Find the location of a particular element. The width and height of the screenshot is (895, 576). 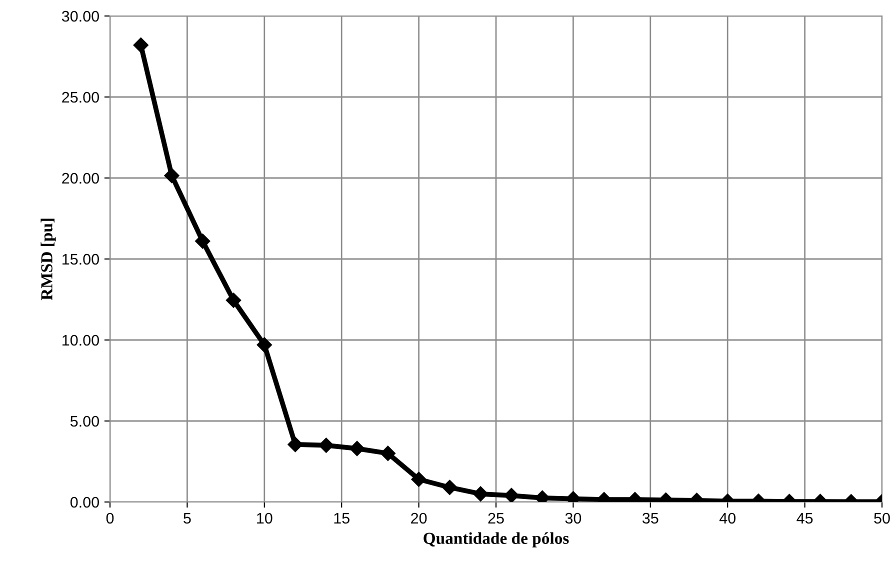

y-tick-label: 5.00 is located at coordinates (84, 421).